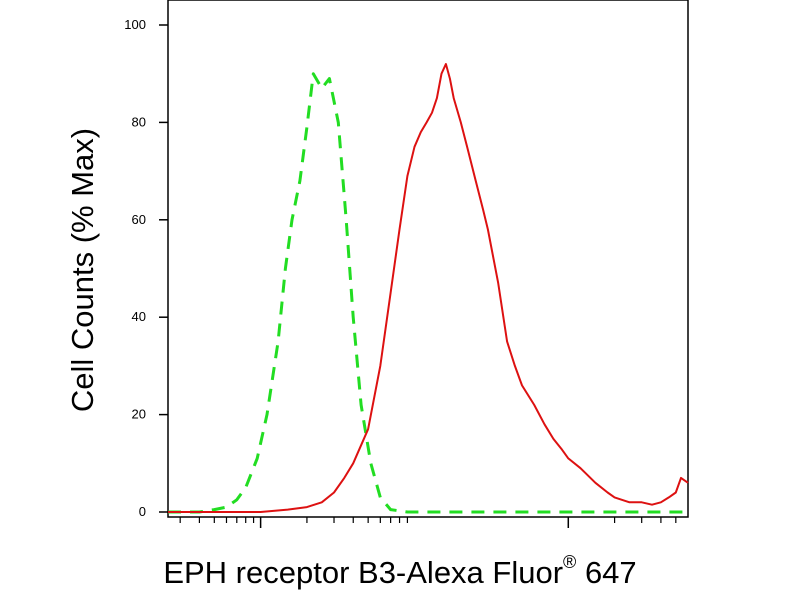 The height and width of the screenshot is (600, 800). What do you see at coordinates (139, 121) in the screenshot?
I see `y-tick-label: 80` at bounding box center [139, 121].